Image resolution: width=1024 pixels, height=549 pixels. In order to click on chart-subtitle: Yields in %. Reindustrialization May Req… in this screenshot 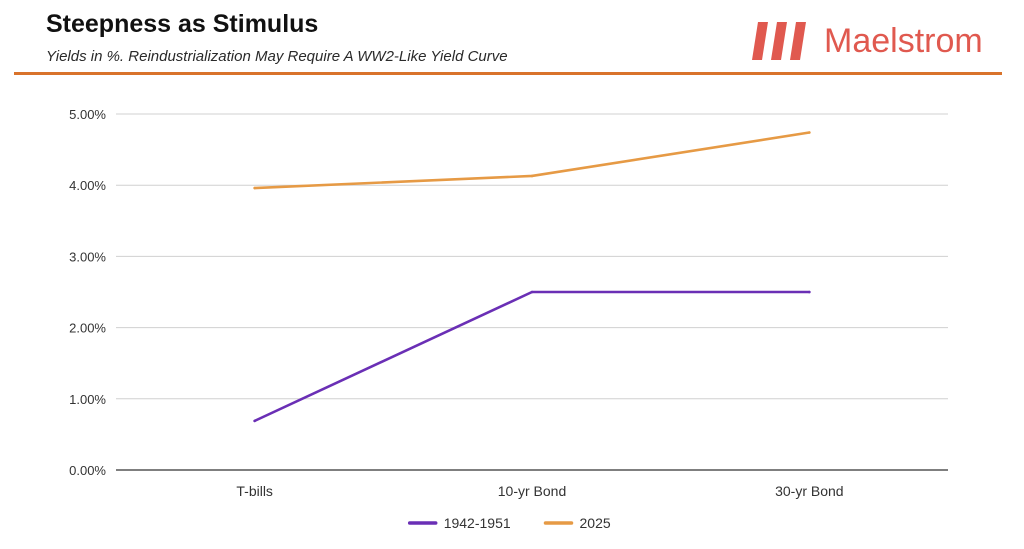, I will do `click(277, 56)`.